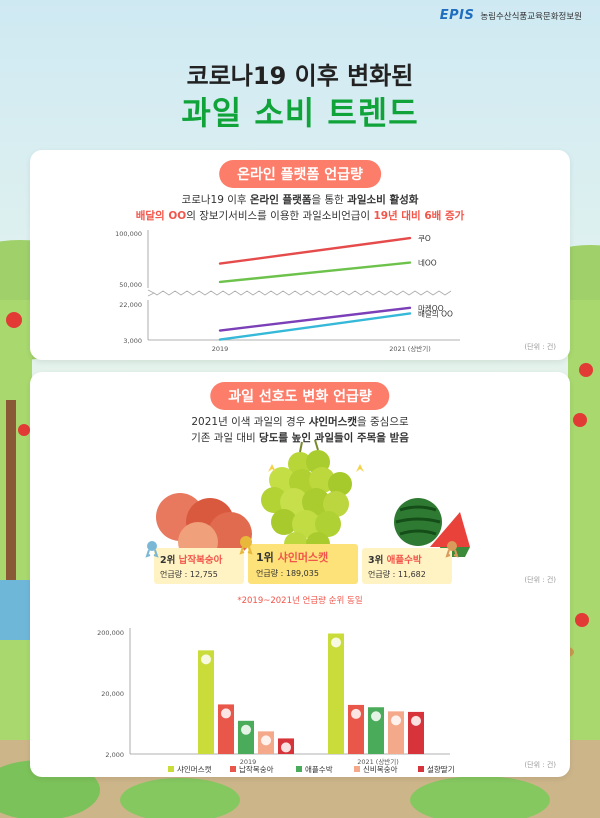 The height and width of the screenshot is (818, 600). I want to click on section-pill: 온라인 플랫폼 언급량, so click(300, 174).